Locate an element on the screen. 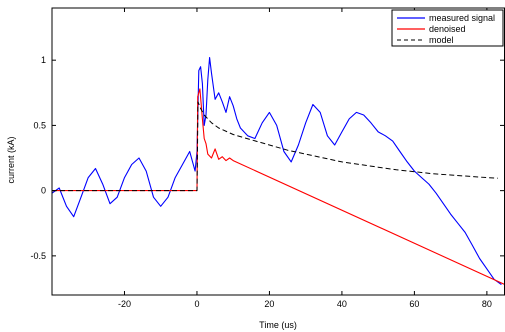  y-tick-label: -0.5 is located at coordinates (38, 256).